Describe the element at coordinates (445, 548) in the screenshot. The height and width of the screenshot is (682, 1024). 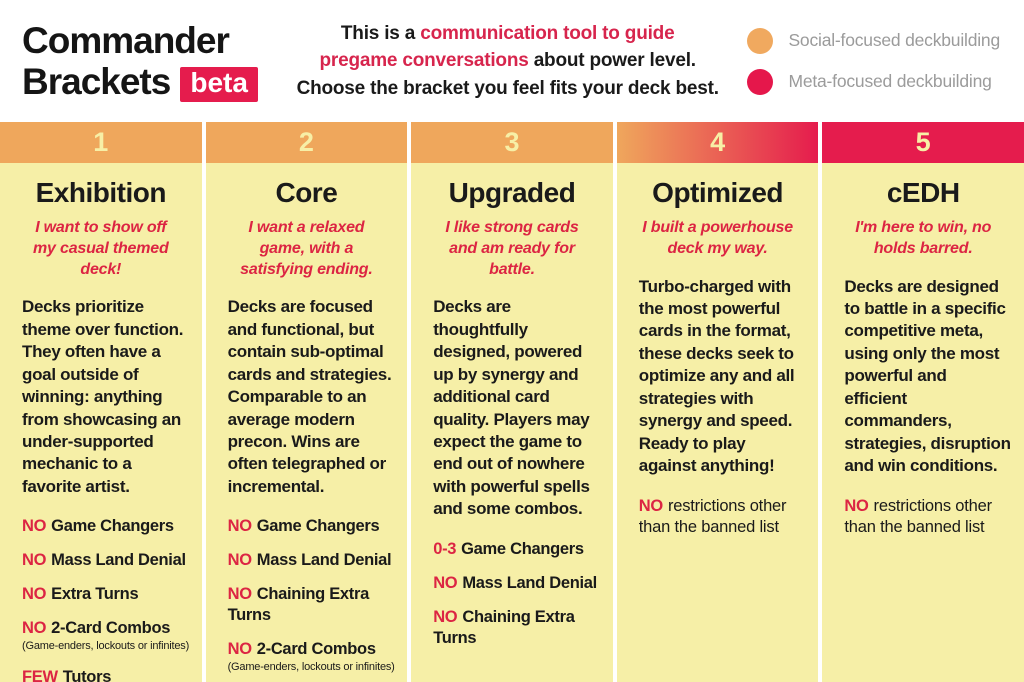
I see `rule-keyword: 0-3` at that location.